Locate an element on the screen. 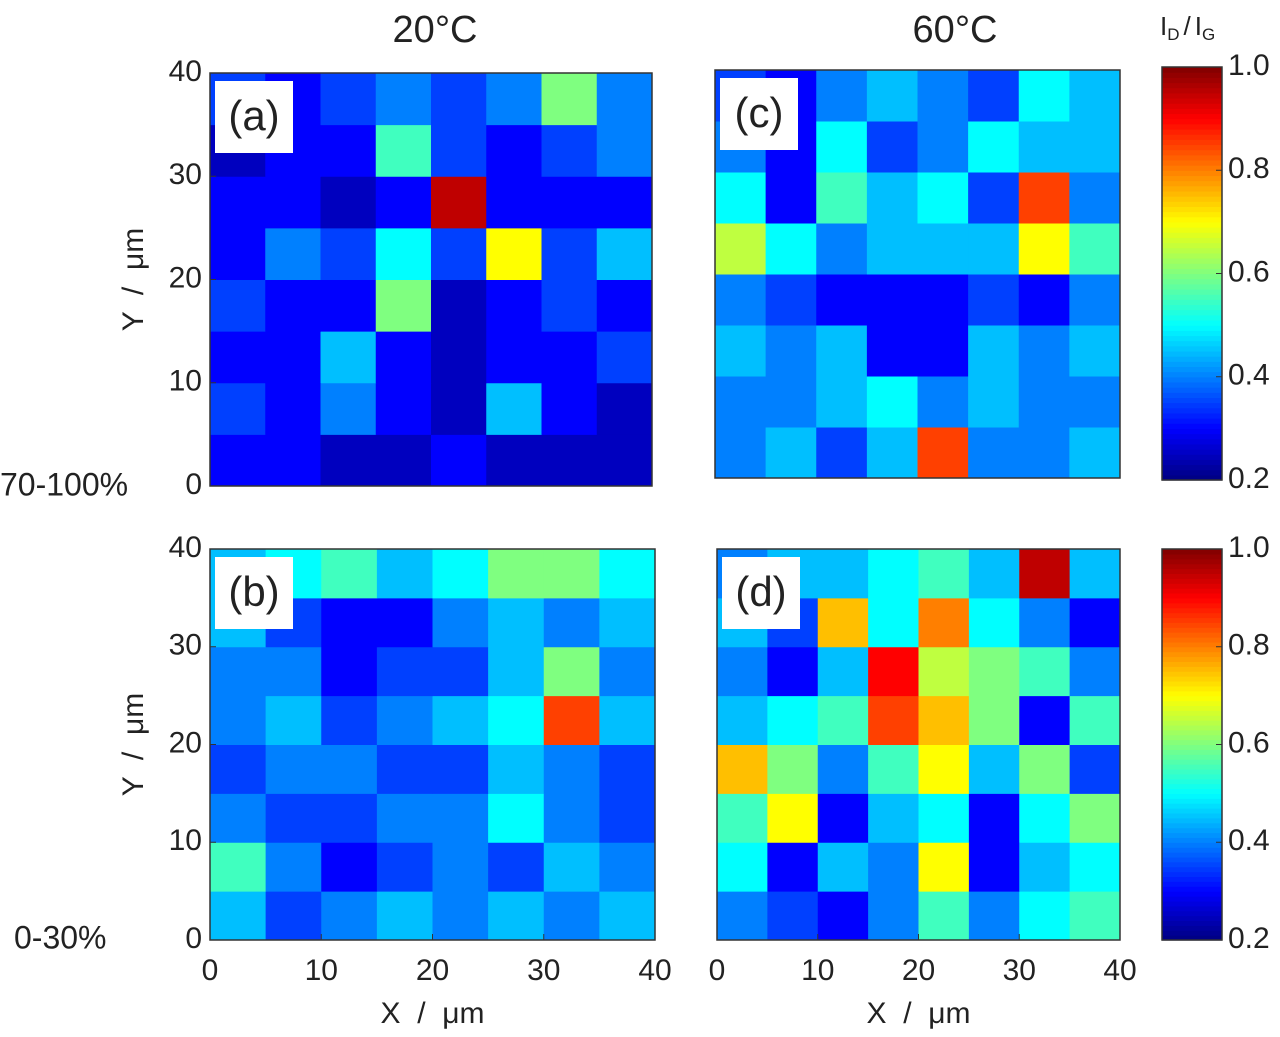 The image size is (1280, 1037). row-label: 0-30% is located at coordinates (60, 937).